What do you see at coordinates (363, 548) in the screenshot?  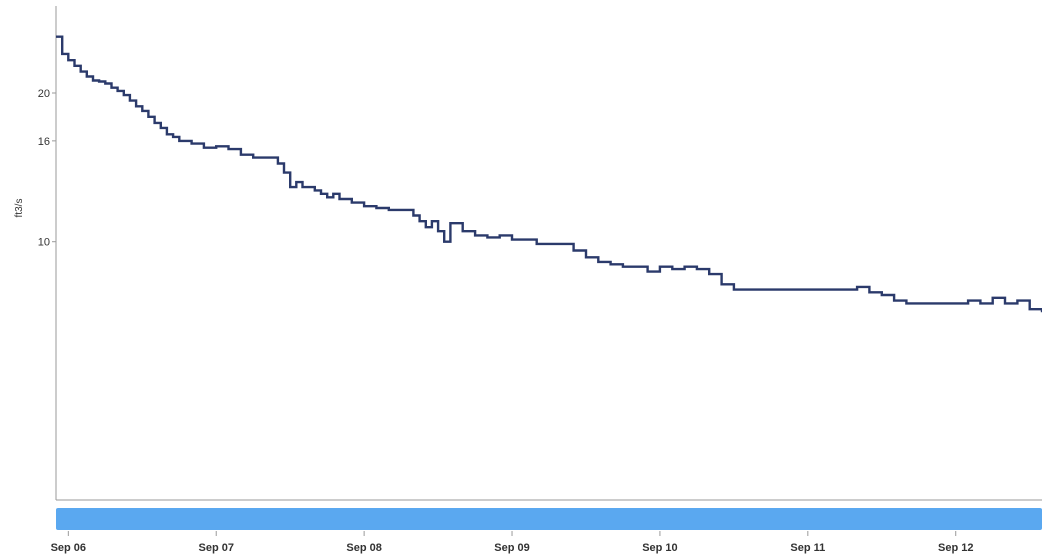 I see `x-tick-label: Sep 08` at bounding box center [363, 548].